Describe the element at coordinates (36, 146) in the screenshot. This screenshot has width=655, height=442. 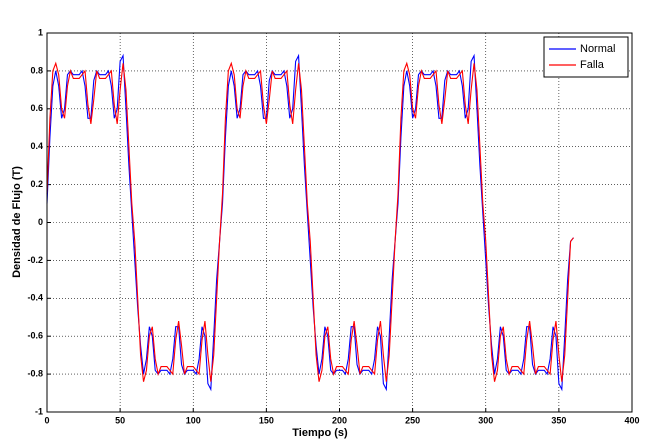
I see `y-tick-label: 0.4` at that location.